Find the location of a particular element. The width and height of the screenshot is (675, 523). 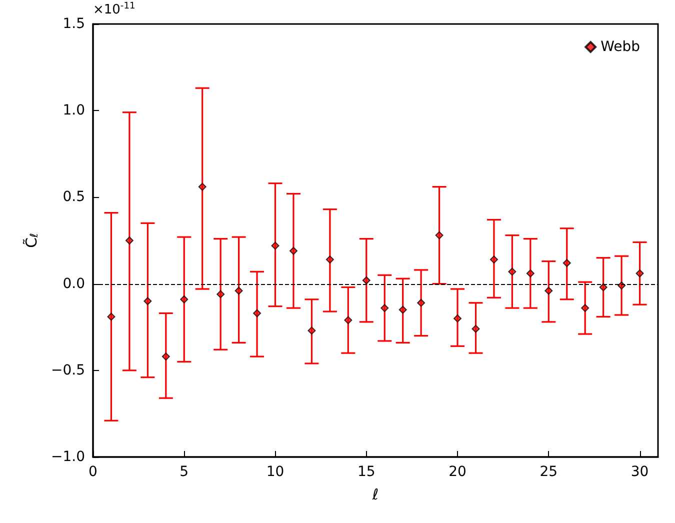

x-tick-label: 30 is located at coordinates (639, 472).